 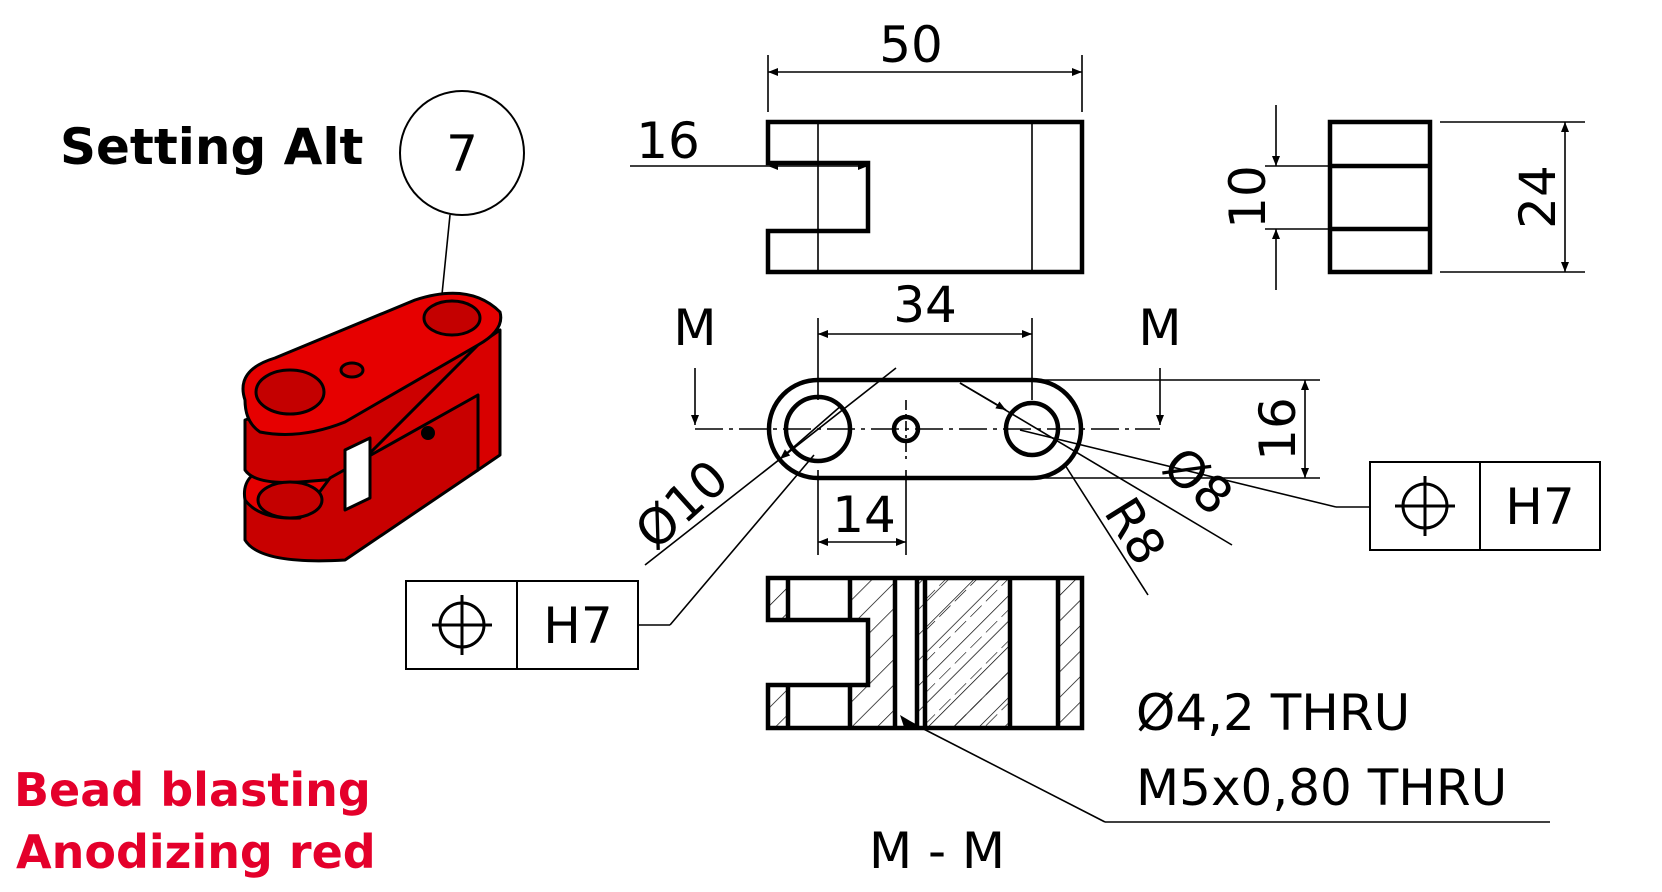 I want to click on dim-width: 16, so click(x=1278, y=429).